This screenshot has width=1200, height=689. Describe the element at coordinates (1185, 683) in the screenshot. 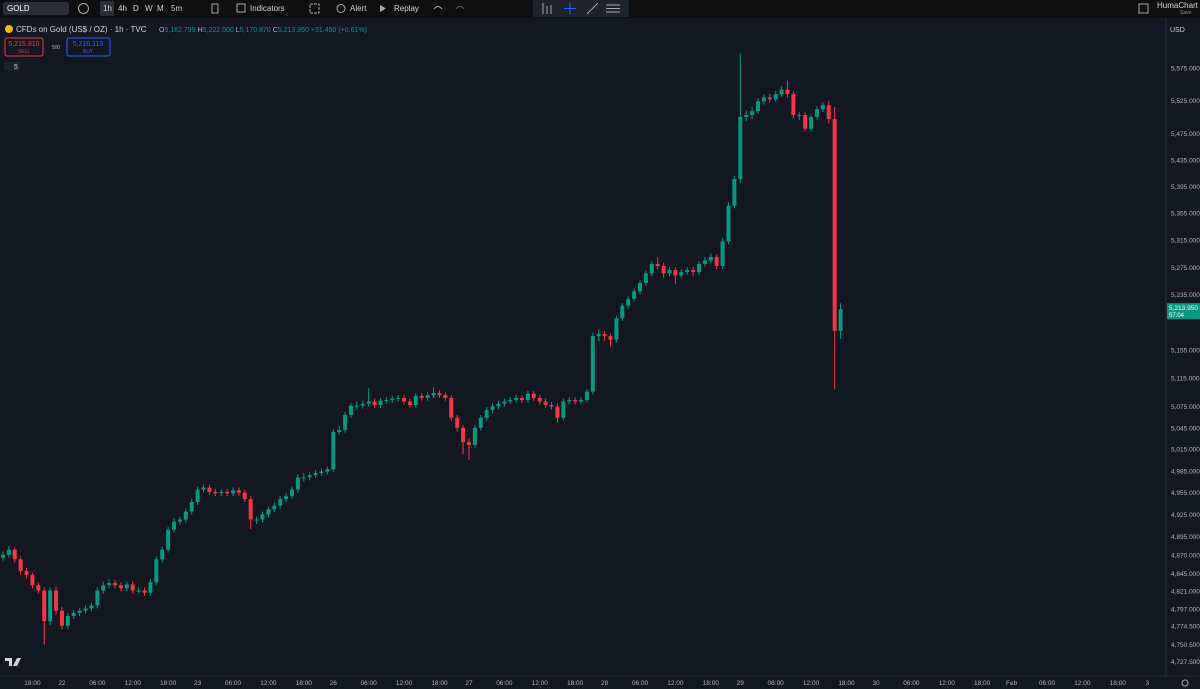

I see `settings-icon` at that location.